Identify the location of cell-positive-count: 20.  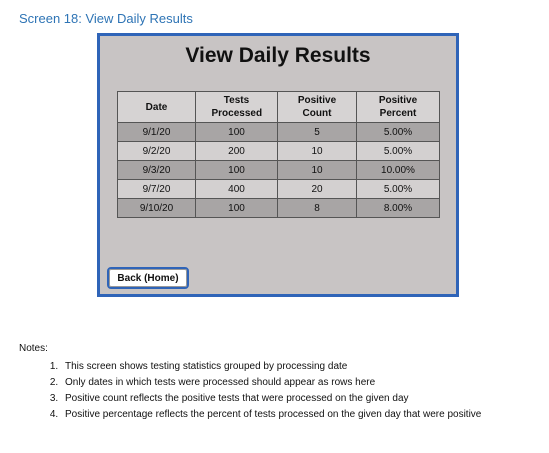
(317, 189).